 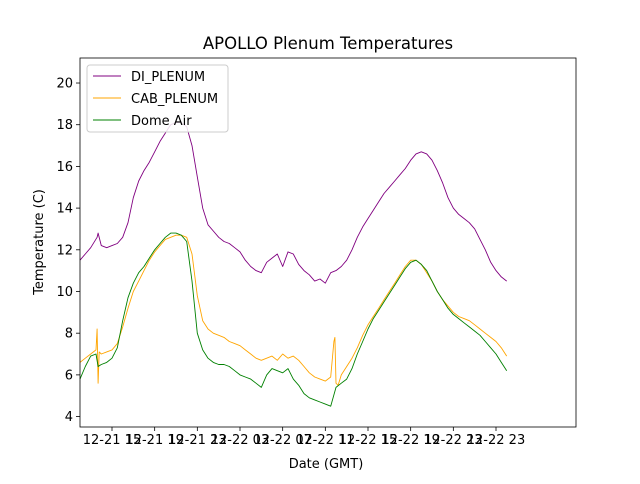 I want to click on x-axis-label: Date (GMT), so click(x=326, y=464).